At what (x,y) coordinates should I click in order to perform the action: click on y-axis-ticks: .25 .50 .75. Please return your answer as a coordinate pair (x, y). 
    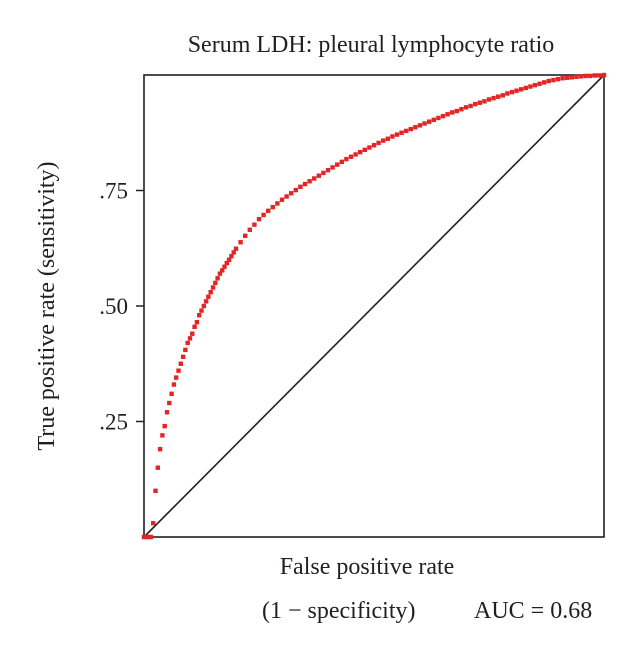
    Looking at the image, I should click on (121, 307).